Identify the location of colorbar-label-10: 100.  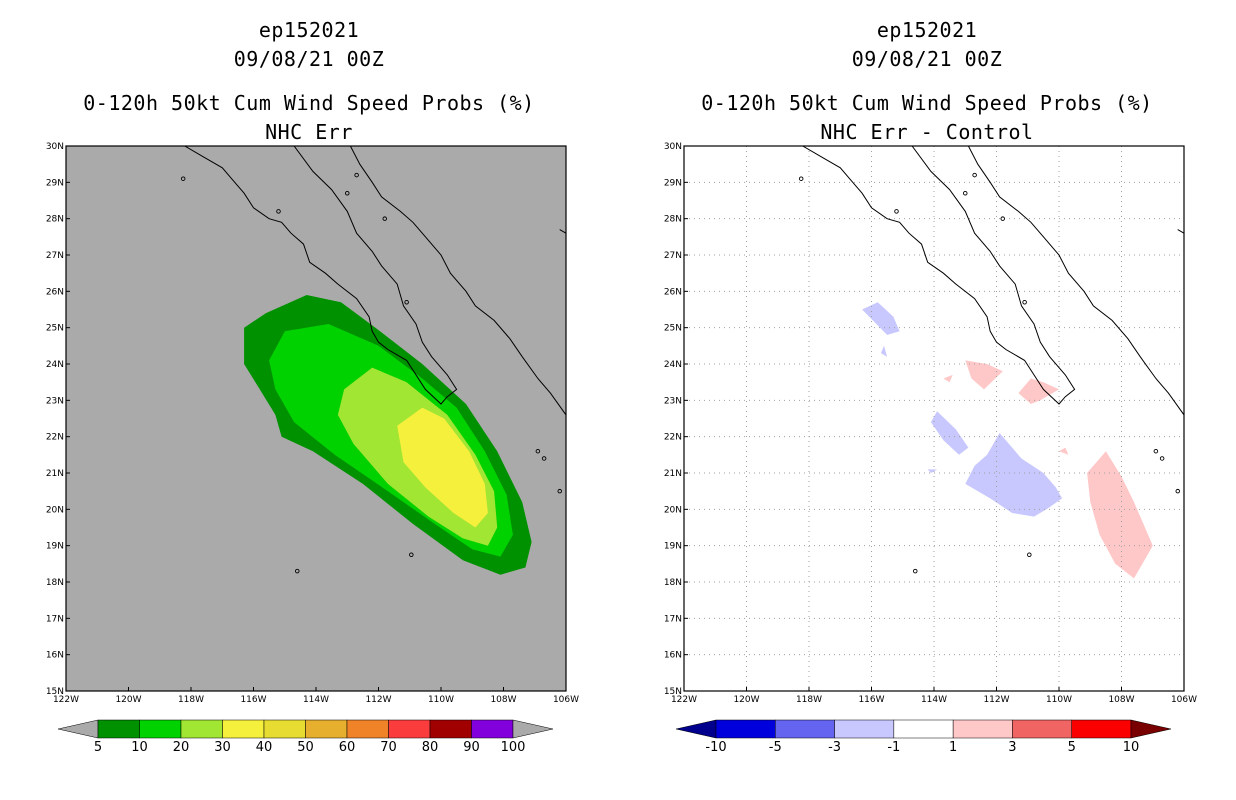
(513, 747).